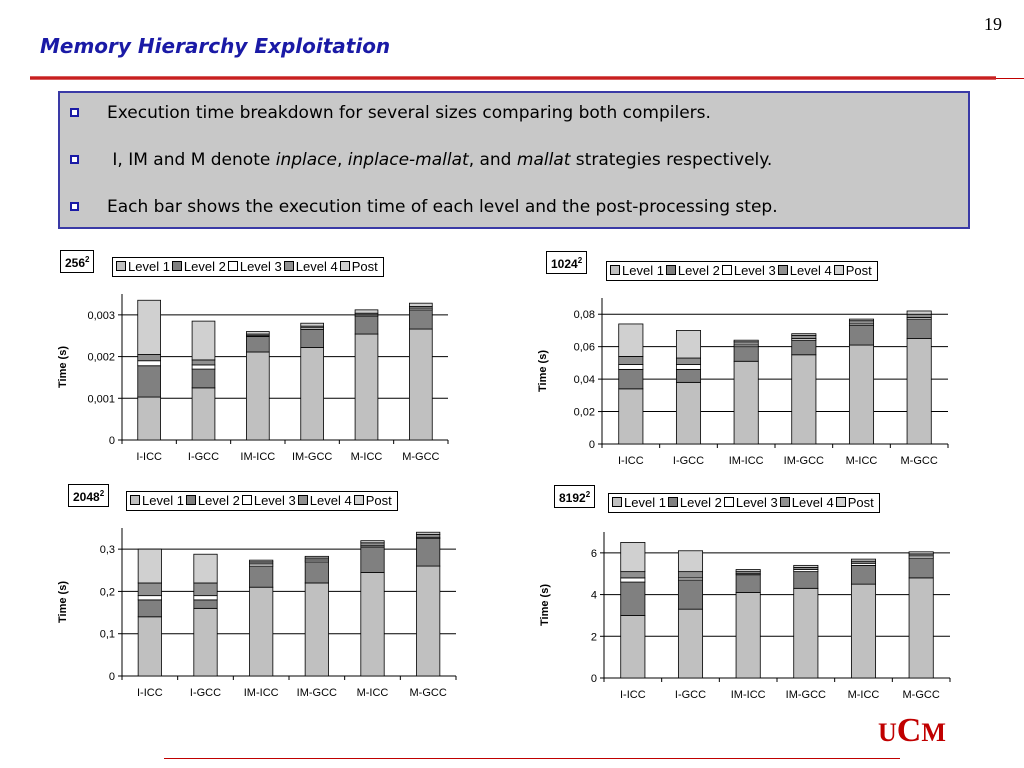  I want to click on y-tick-label: 0,001, so click(101, 399).